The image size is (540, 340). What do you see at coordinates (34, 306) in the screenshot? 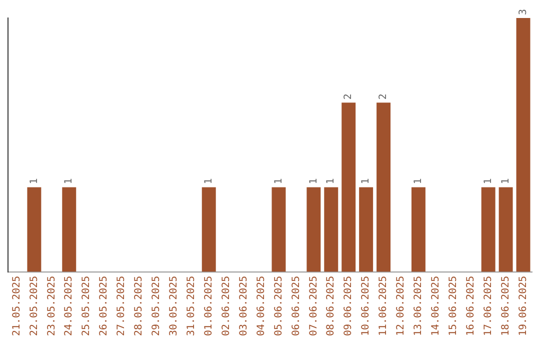
I see `x-tick-label: 22.05.2025` at bounding box center [34, 306].